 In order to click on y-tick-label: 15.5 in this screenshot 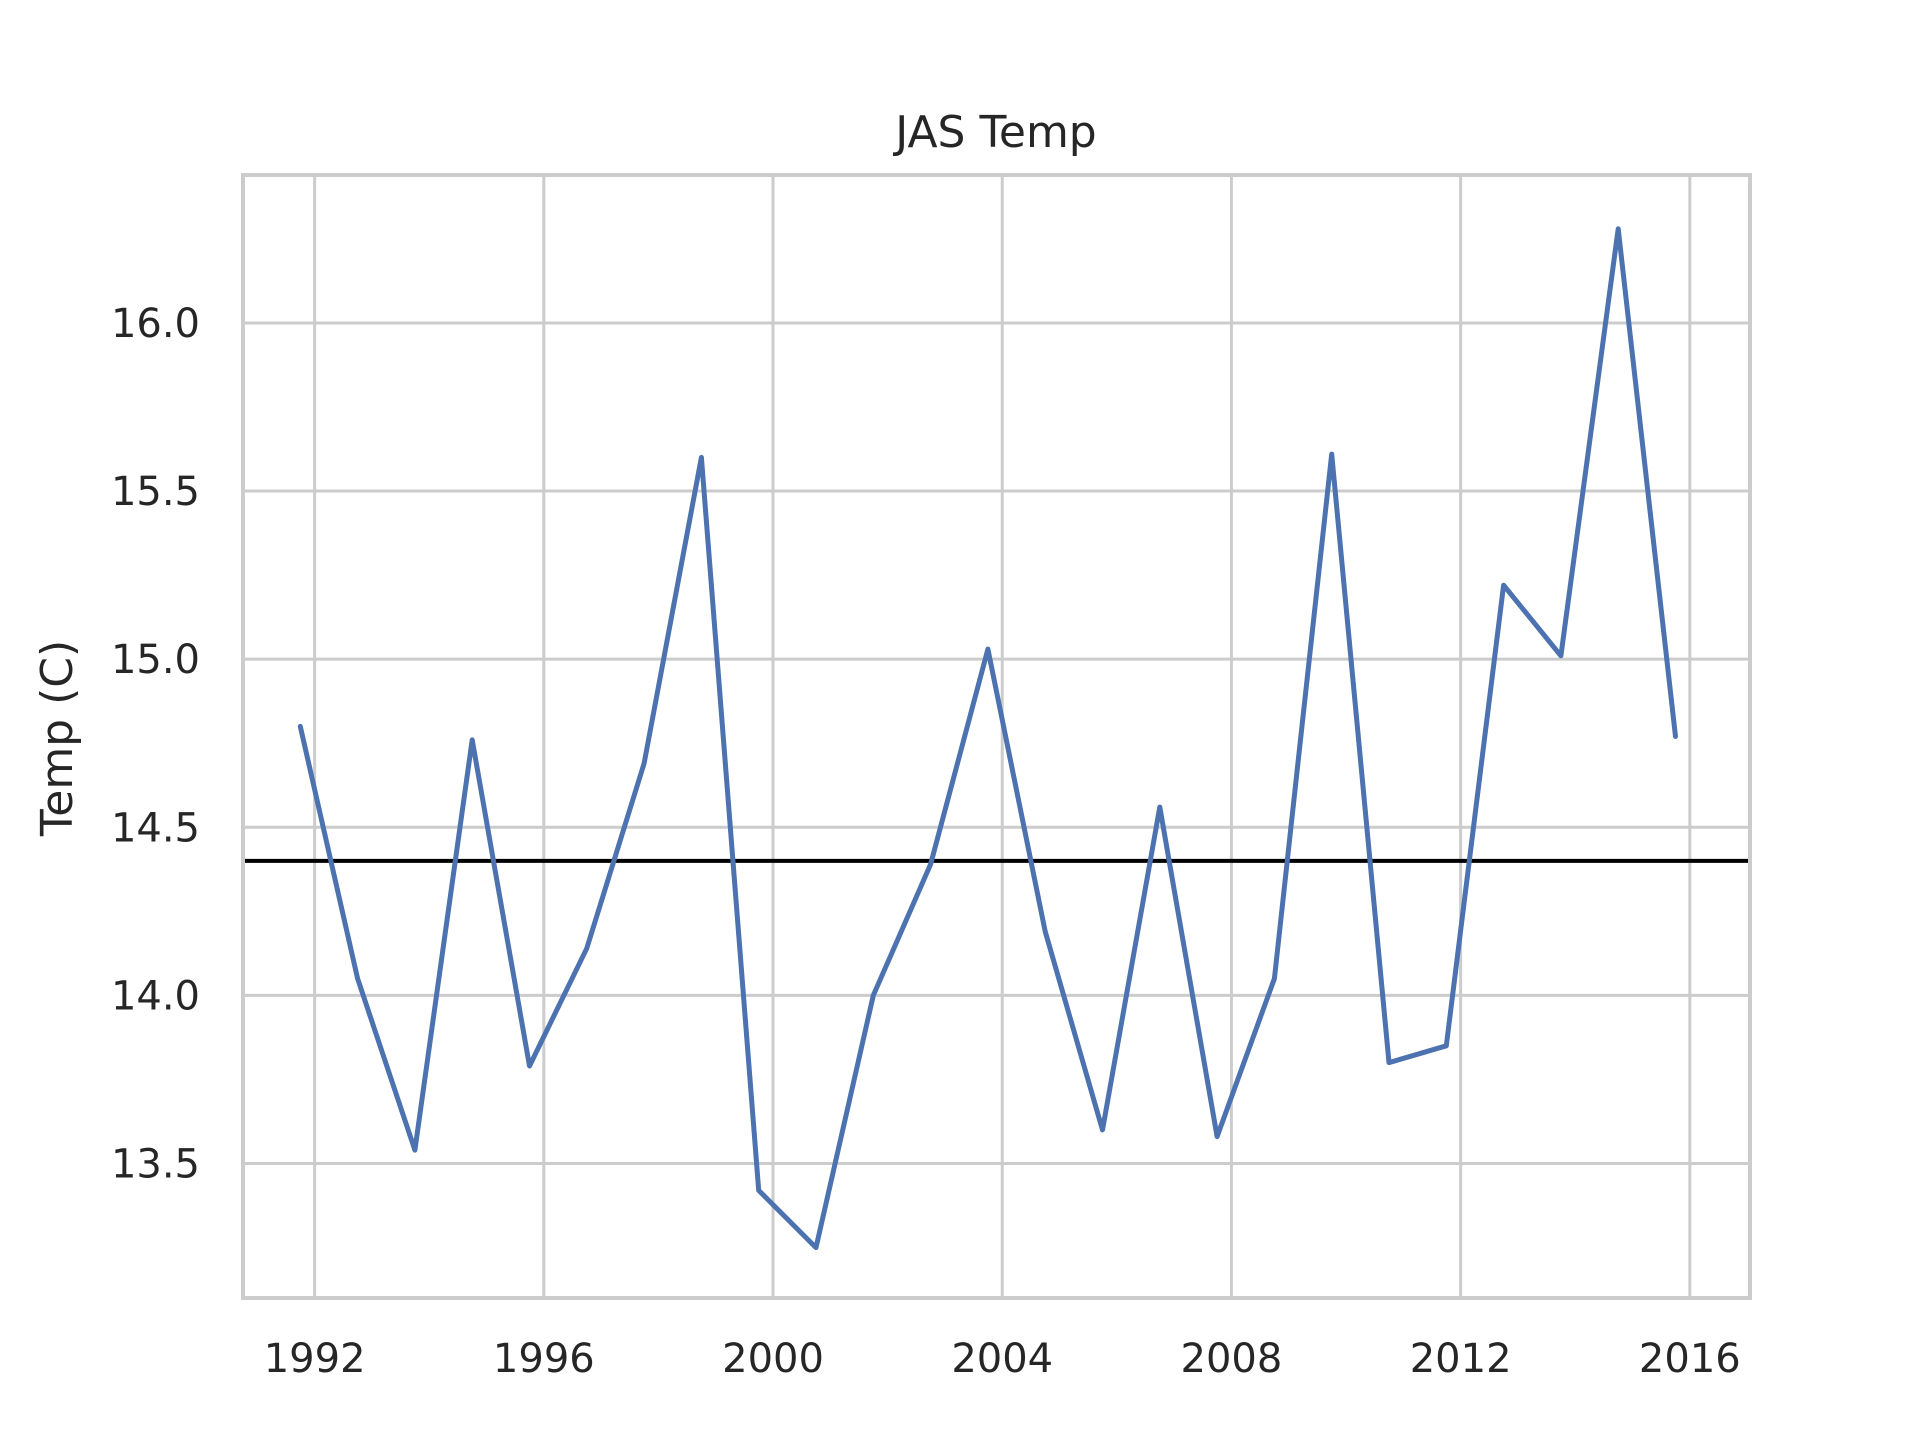, I will do `click(155, 492)`.